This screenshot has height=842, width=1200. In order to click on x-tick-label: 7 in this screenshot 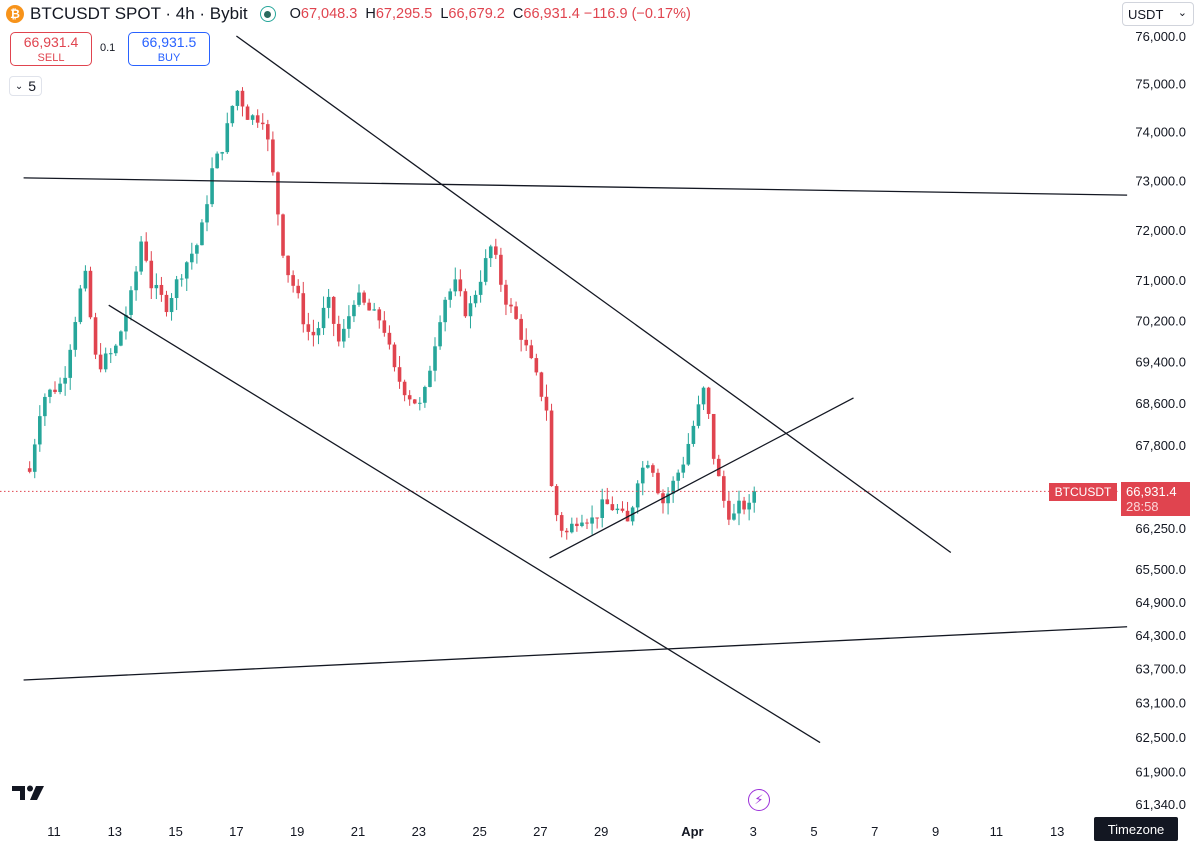, I will do `click(874, 831)`.